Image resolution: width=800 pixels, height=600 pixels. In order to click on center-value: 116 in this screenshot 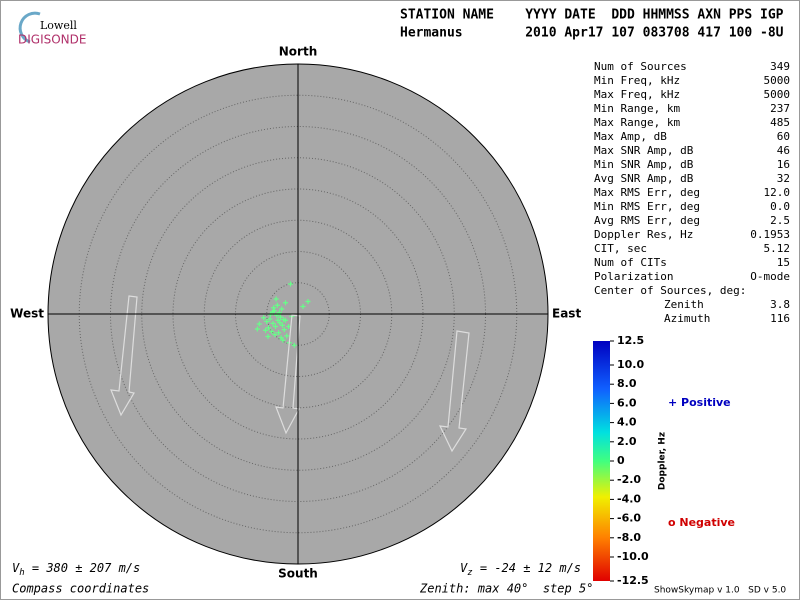, I will do `click(780, 318)`.